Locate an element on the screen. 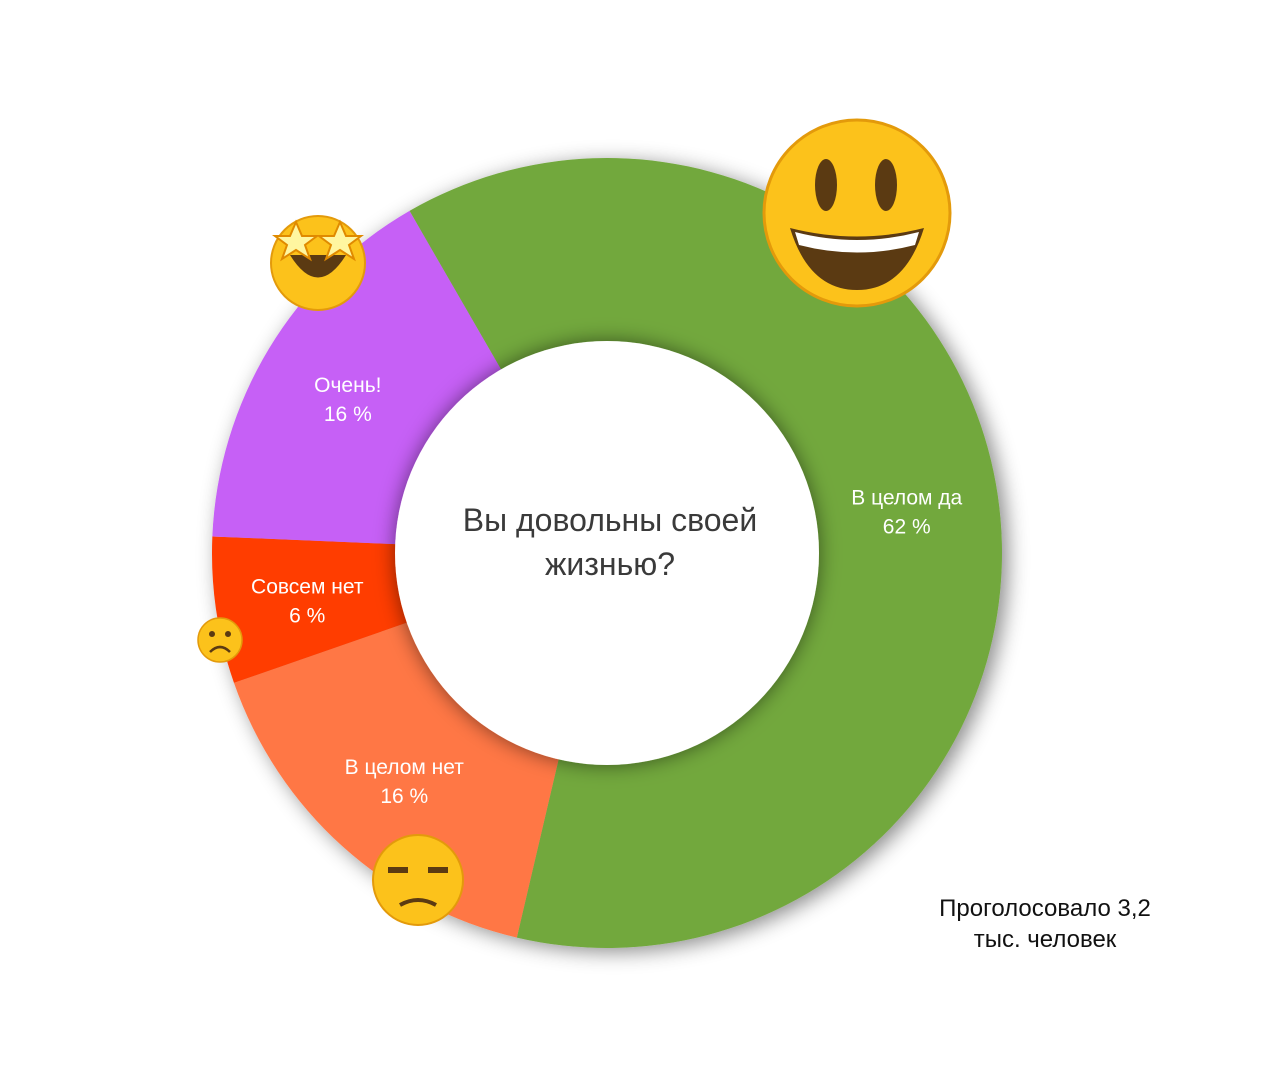 Image resolution: width=1280 pixels, height=1079 pixels. slice-name: Совсем нет is located at coordinates (307, 586).